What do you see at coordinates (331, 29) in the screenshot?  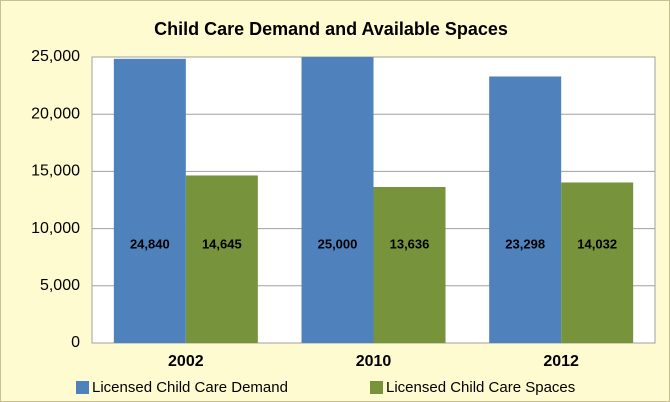 I see `chart-title: Child Care Demand and Available Spaces` at bounding box center [331, 29].